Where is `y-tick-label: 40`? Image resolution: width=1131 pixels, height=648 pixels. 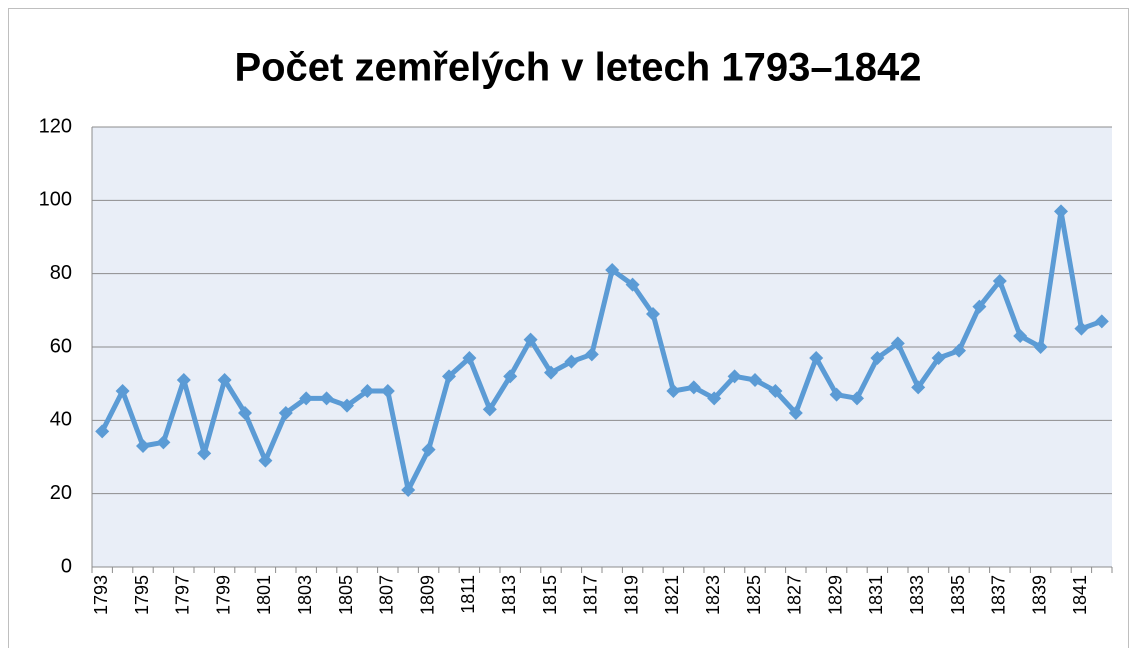 y-tick-label: 40 is located at coordinates (61, 420).